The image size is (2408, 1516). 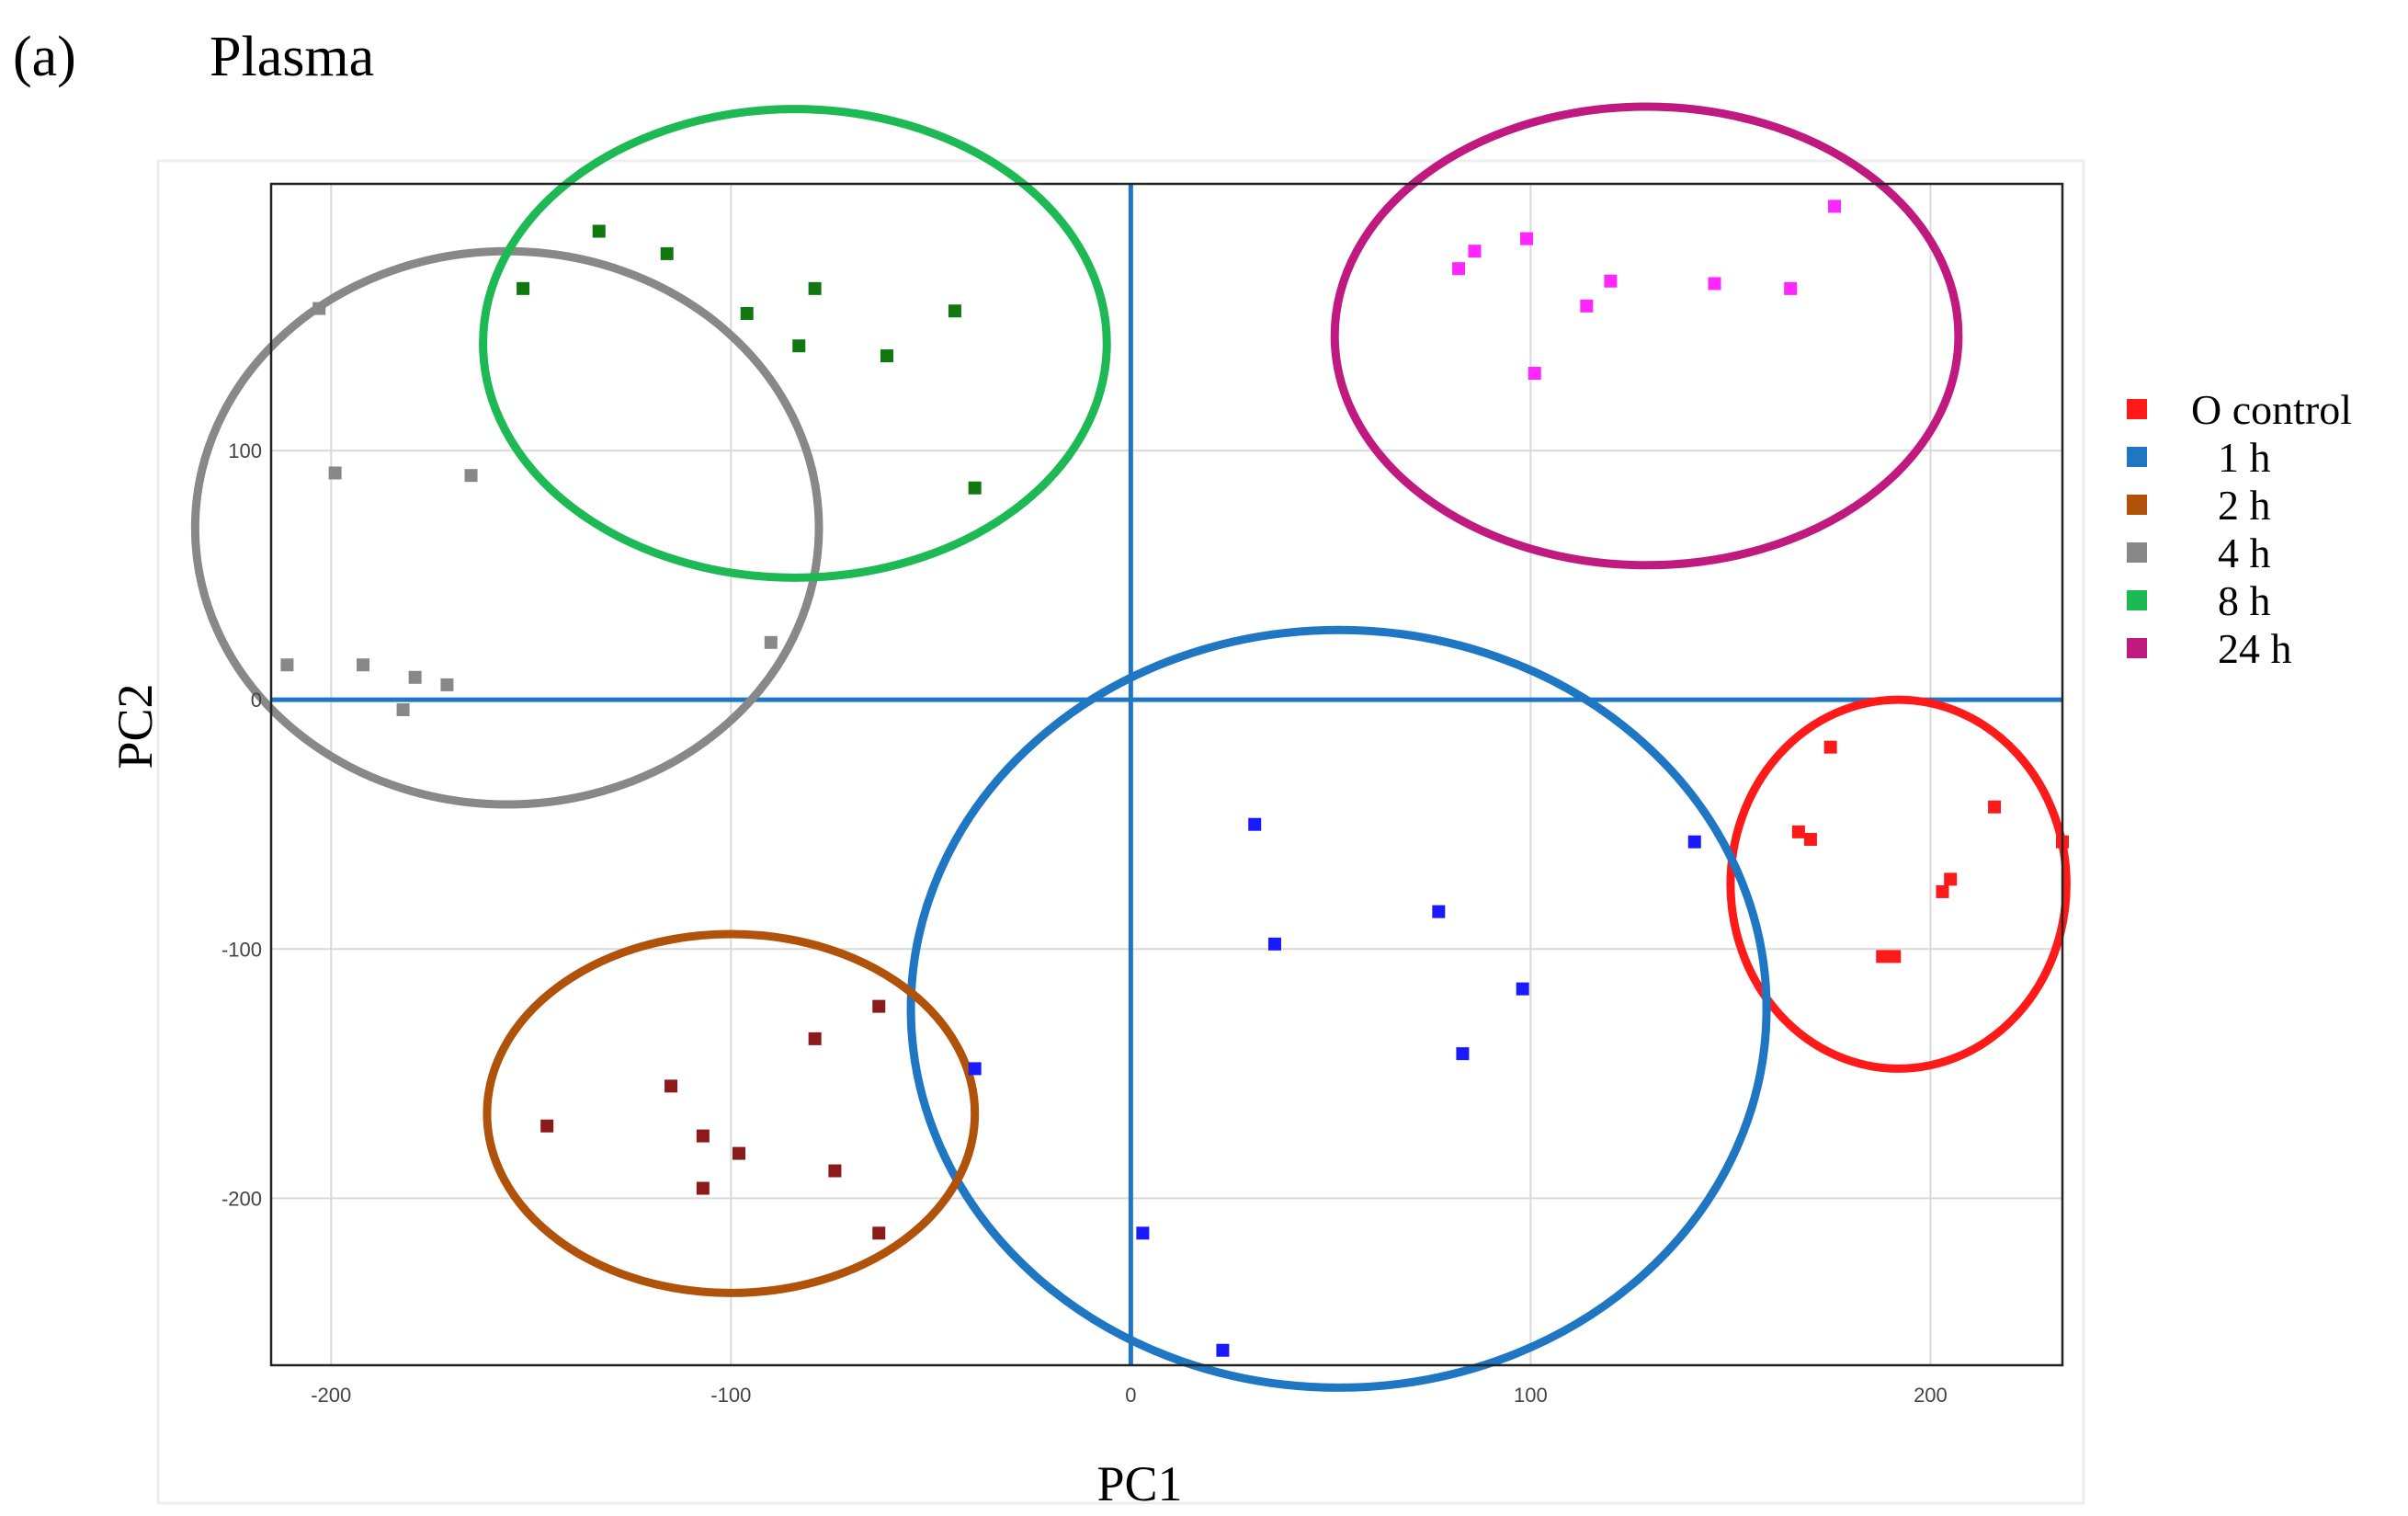 I want to click on y-tick-label: -200, so click(x=241, y=1198).